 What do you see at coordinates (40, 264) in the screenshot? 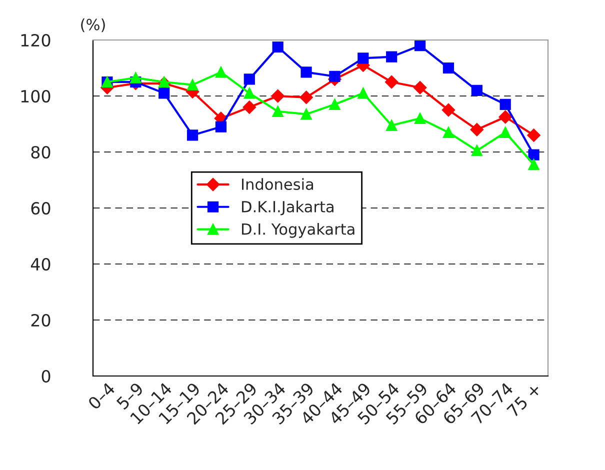
I see `y-tick-label: 40` at bounding box center [40, 264].